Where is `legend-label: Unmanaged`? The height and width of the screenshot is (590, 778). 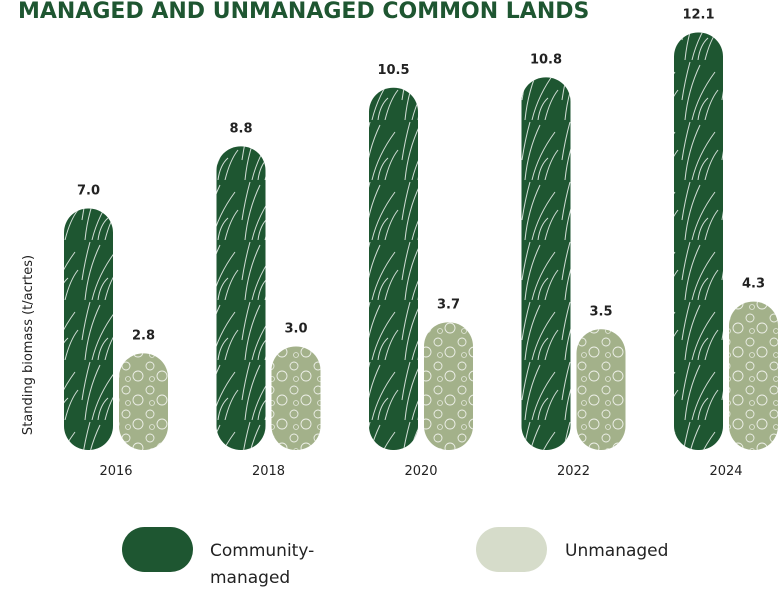
legend-label: Unmanaged is located at coordinates (617, 551).